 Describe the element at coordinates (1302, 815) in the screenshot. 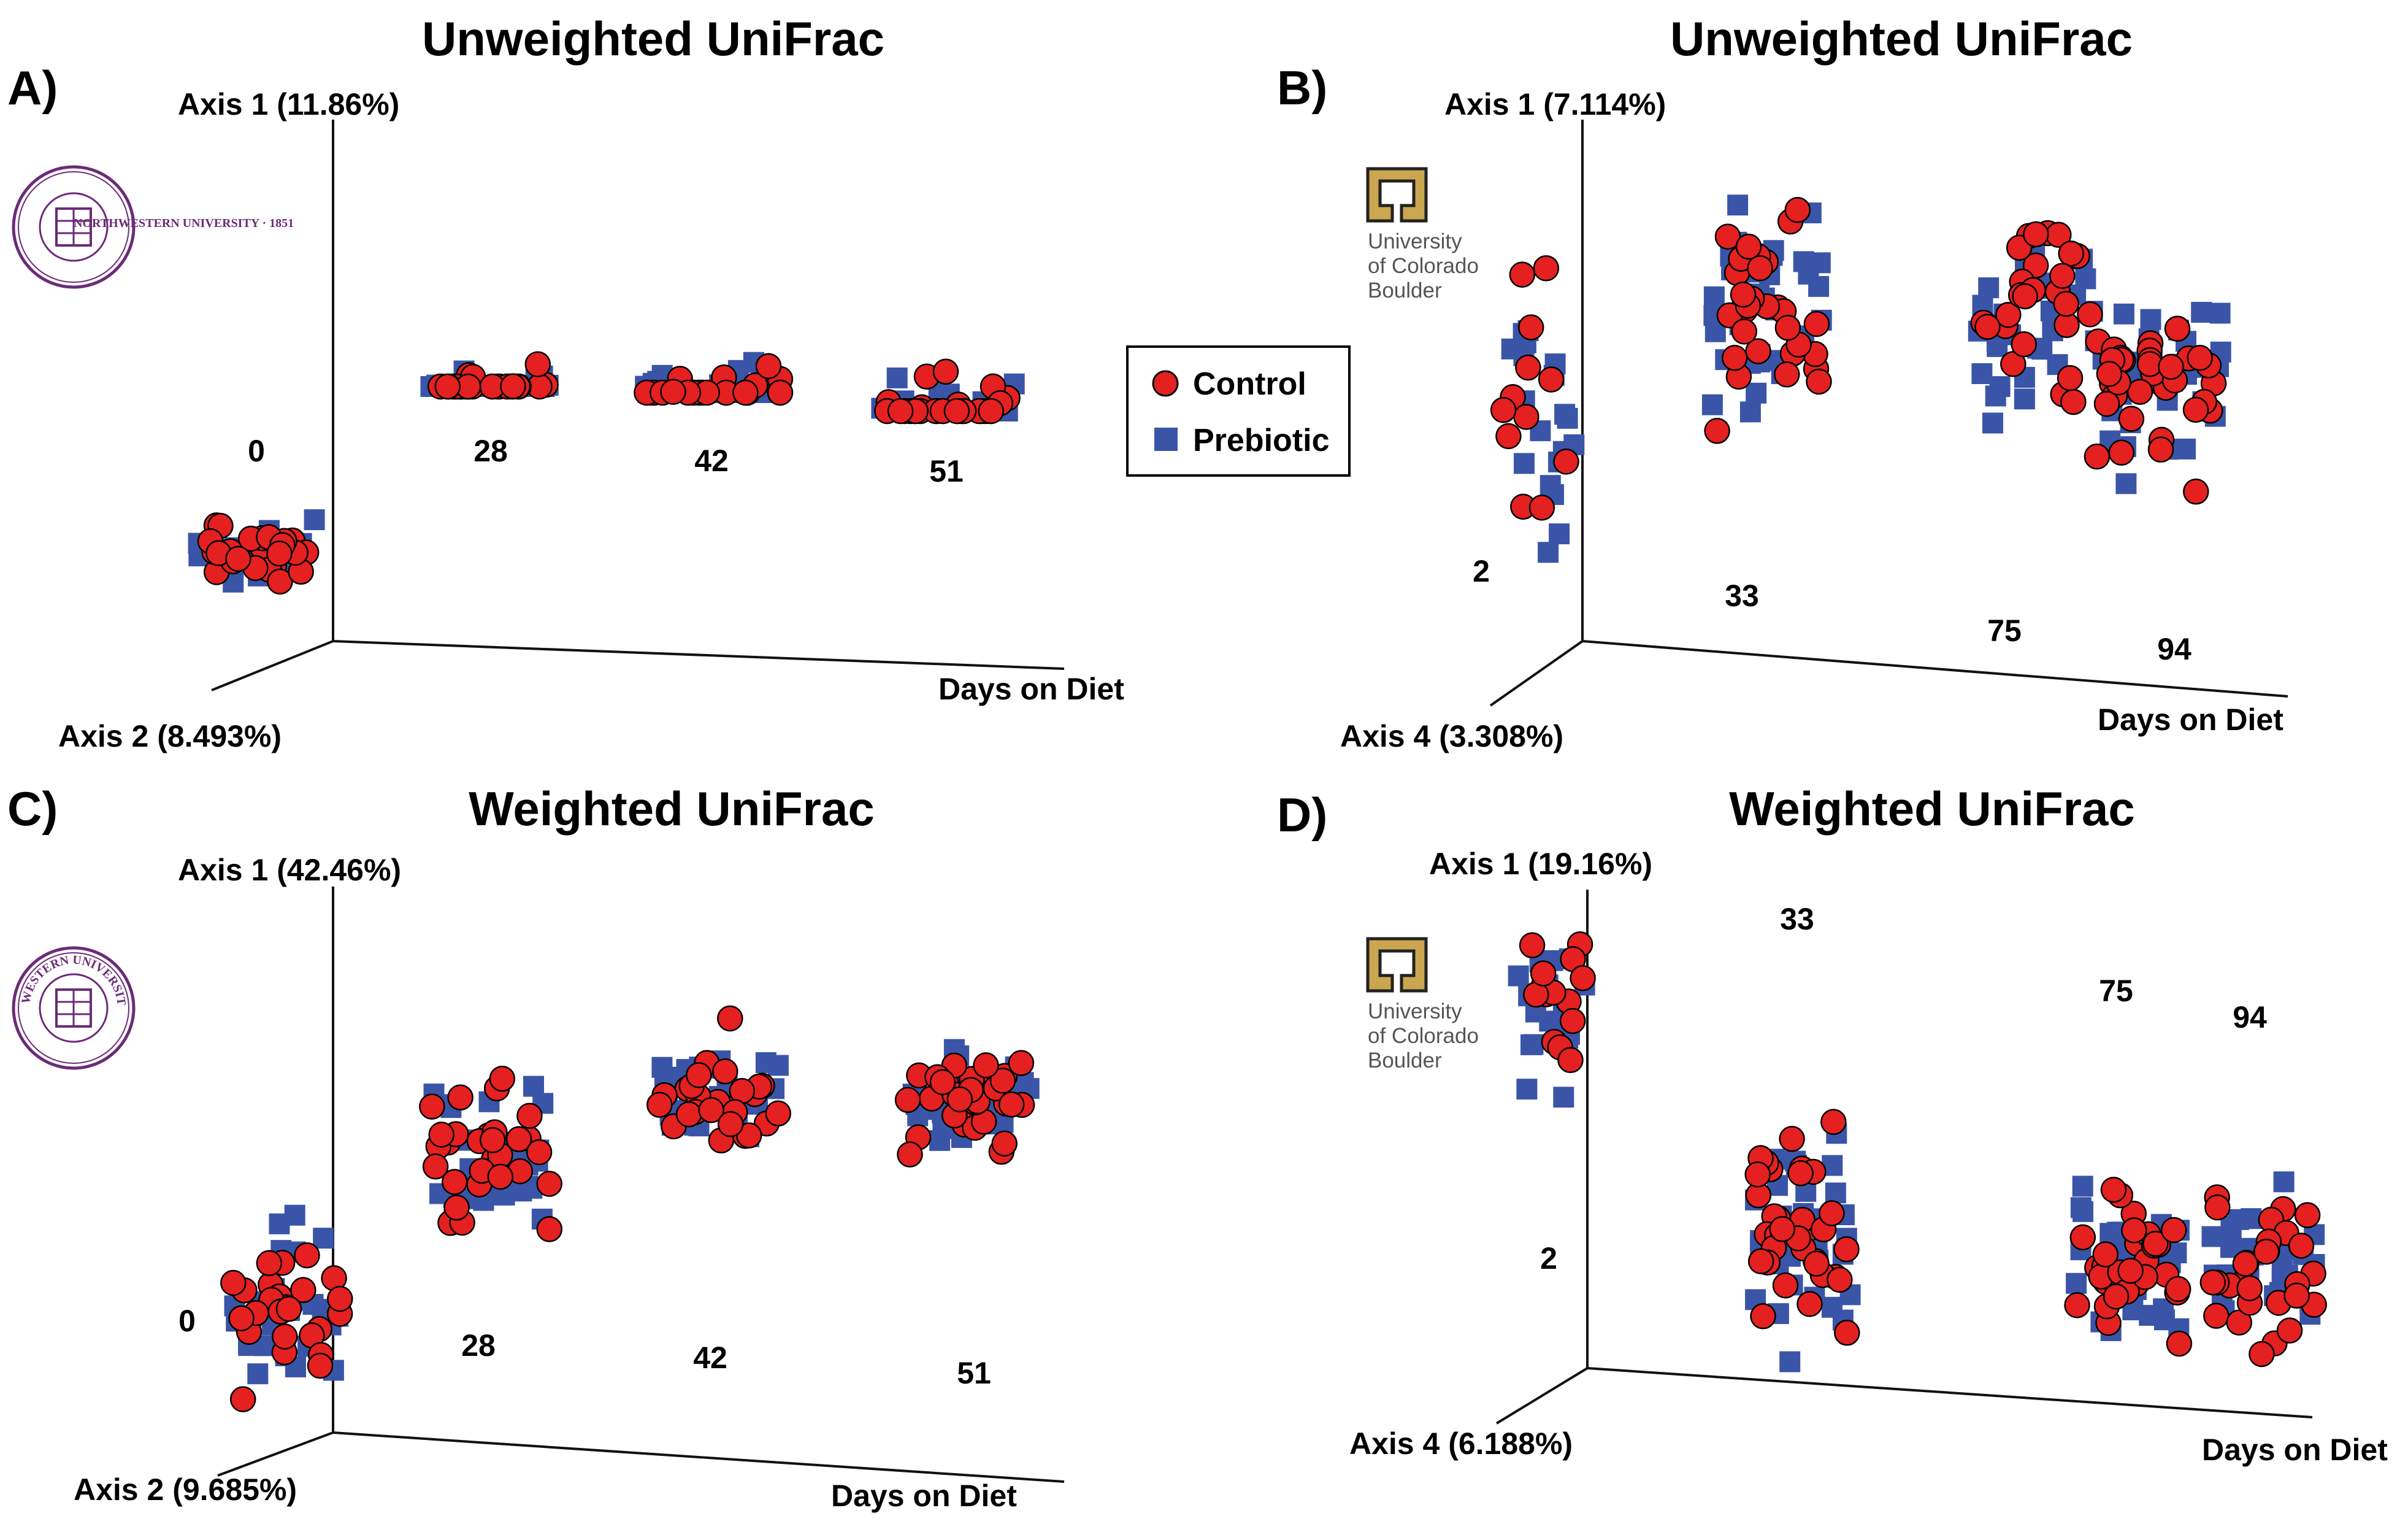

I see `panel-label: D)` at that location.